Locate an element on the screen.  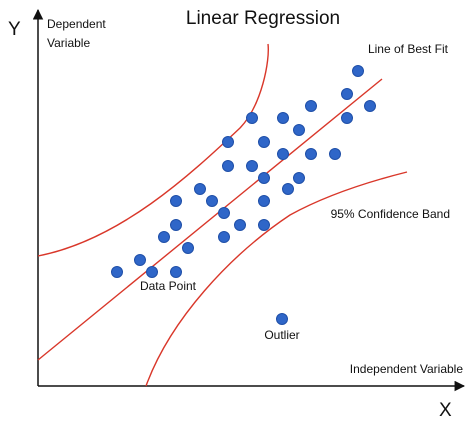
y-axis-label-line2: Variable is located at coordinates (68, 43).